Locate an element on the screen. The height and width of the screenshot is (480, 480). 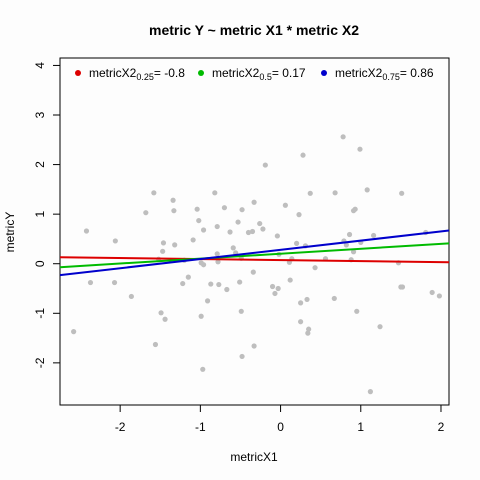
y-tick-label: -2 is located at coordinates (40, 362).